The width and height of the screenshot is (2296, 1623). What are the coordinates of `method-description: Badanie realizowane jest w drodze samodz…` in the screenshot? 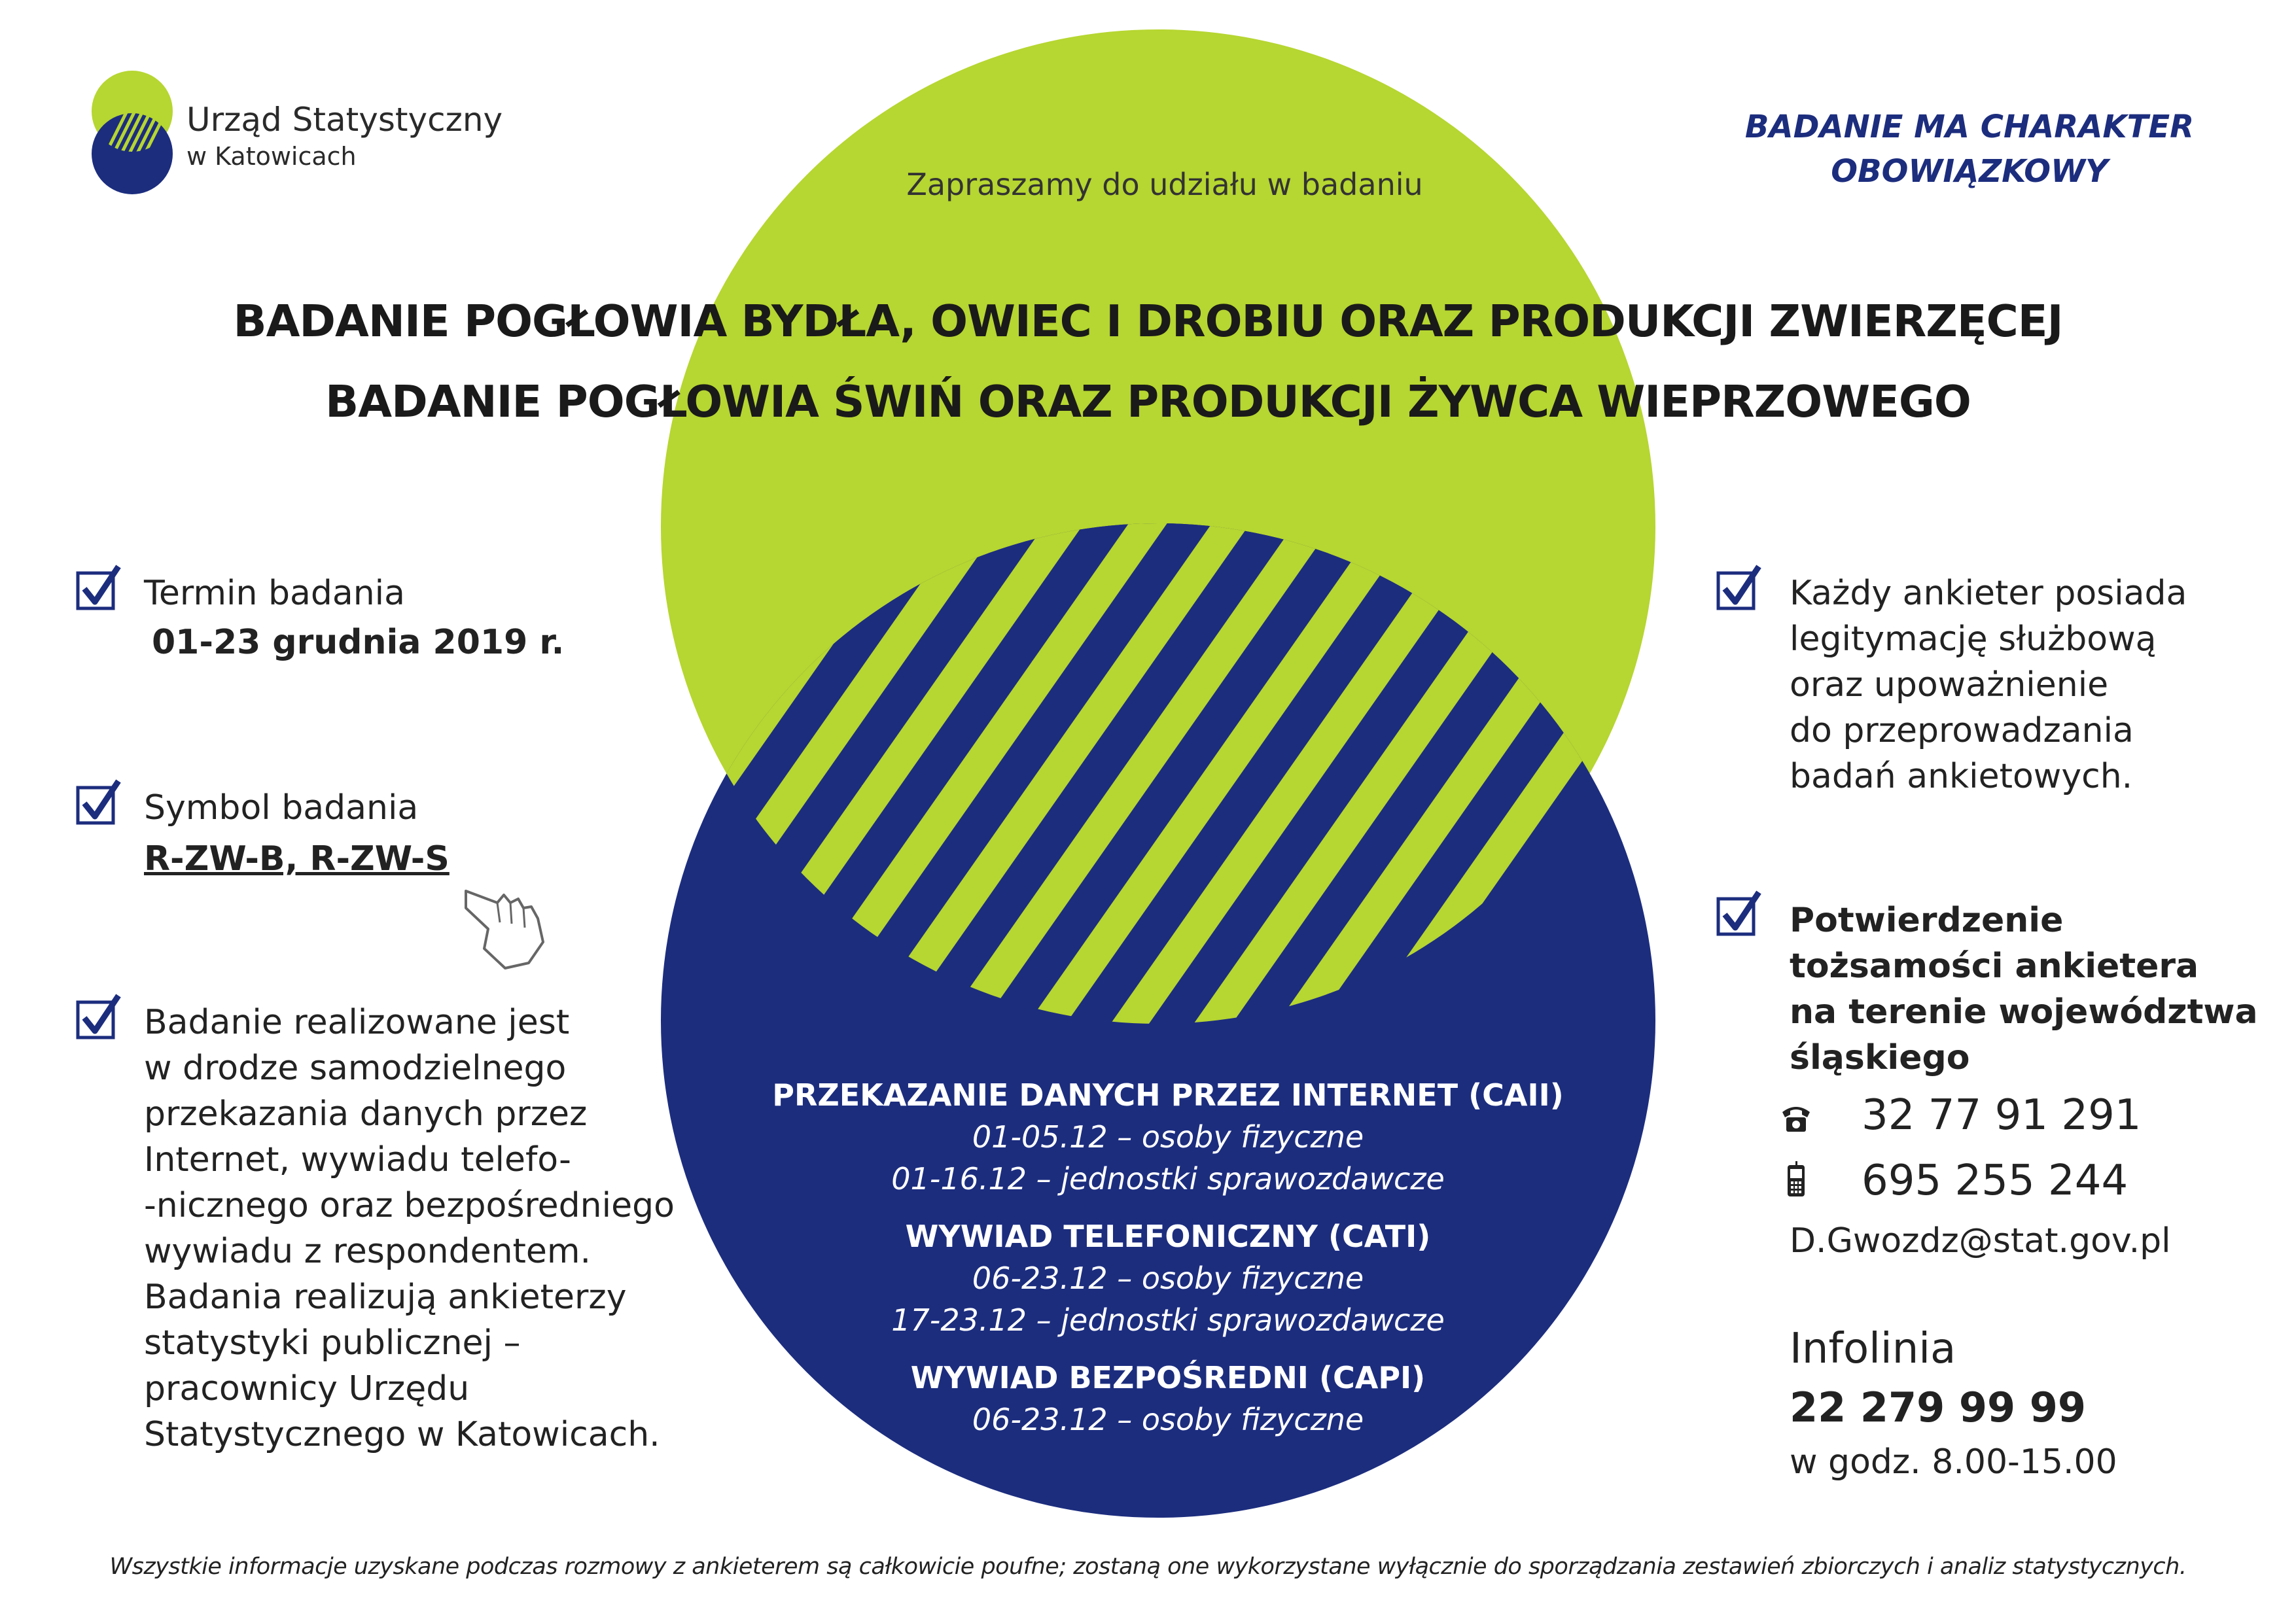 It's located at (432, 1228).